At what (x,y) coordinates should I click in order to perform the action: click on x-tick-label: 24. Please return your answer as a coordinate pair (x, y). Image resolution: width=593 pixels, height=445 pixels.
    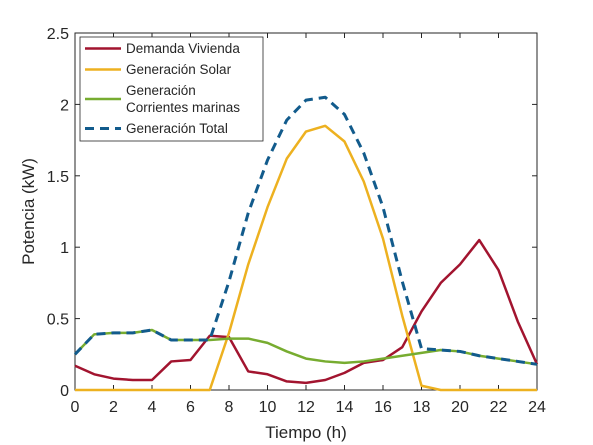
    Looking at the image, I should click on (537, 407).